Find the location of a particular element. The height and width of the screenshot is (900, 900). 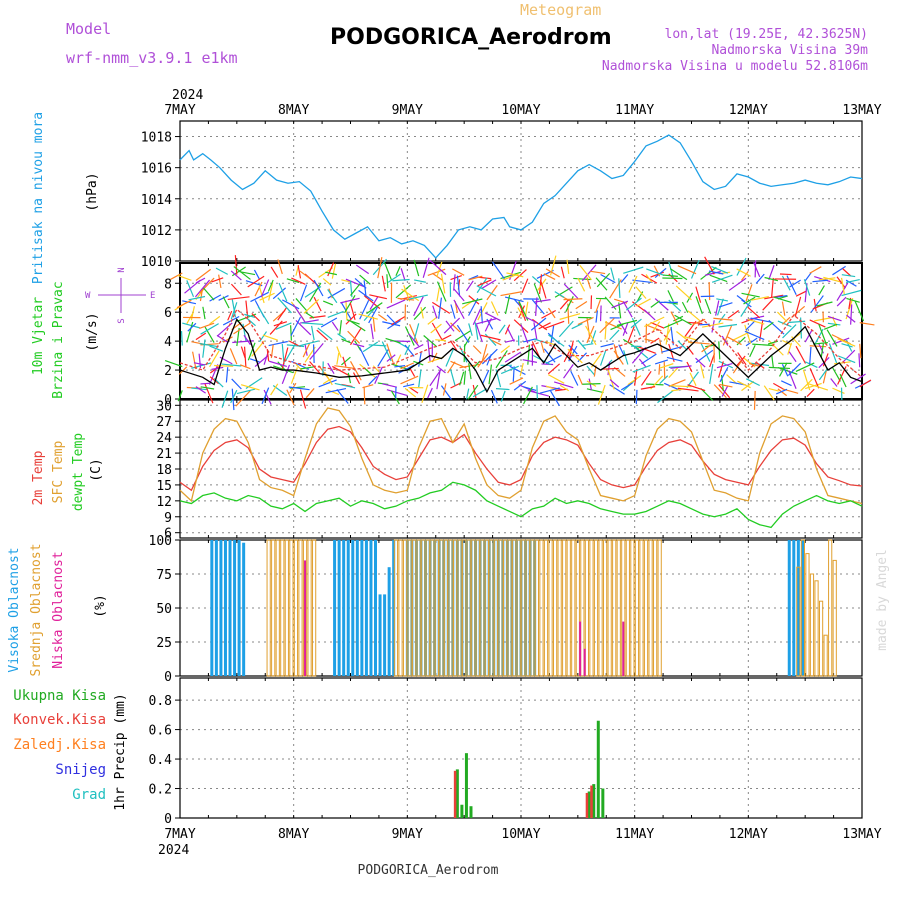

precip-total-bar is located at coordinates (471, 812).